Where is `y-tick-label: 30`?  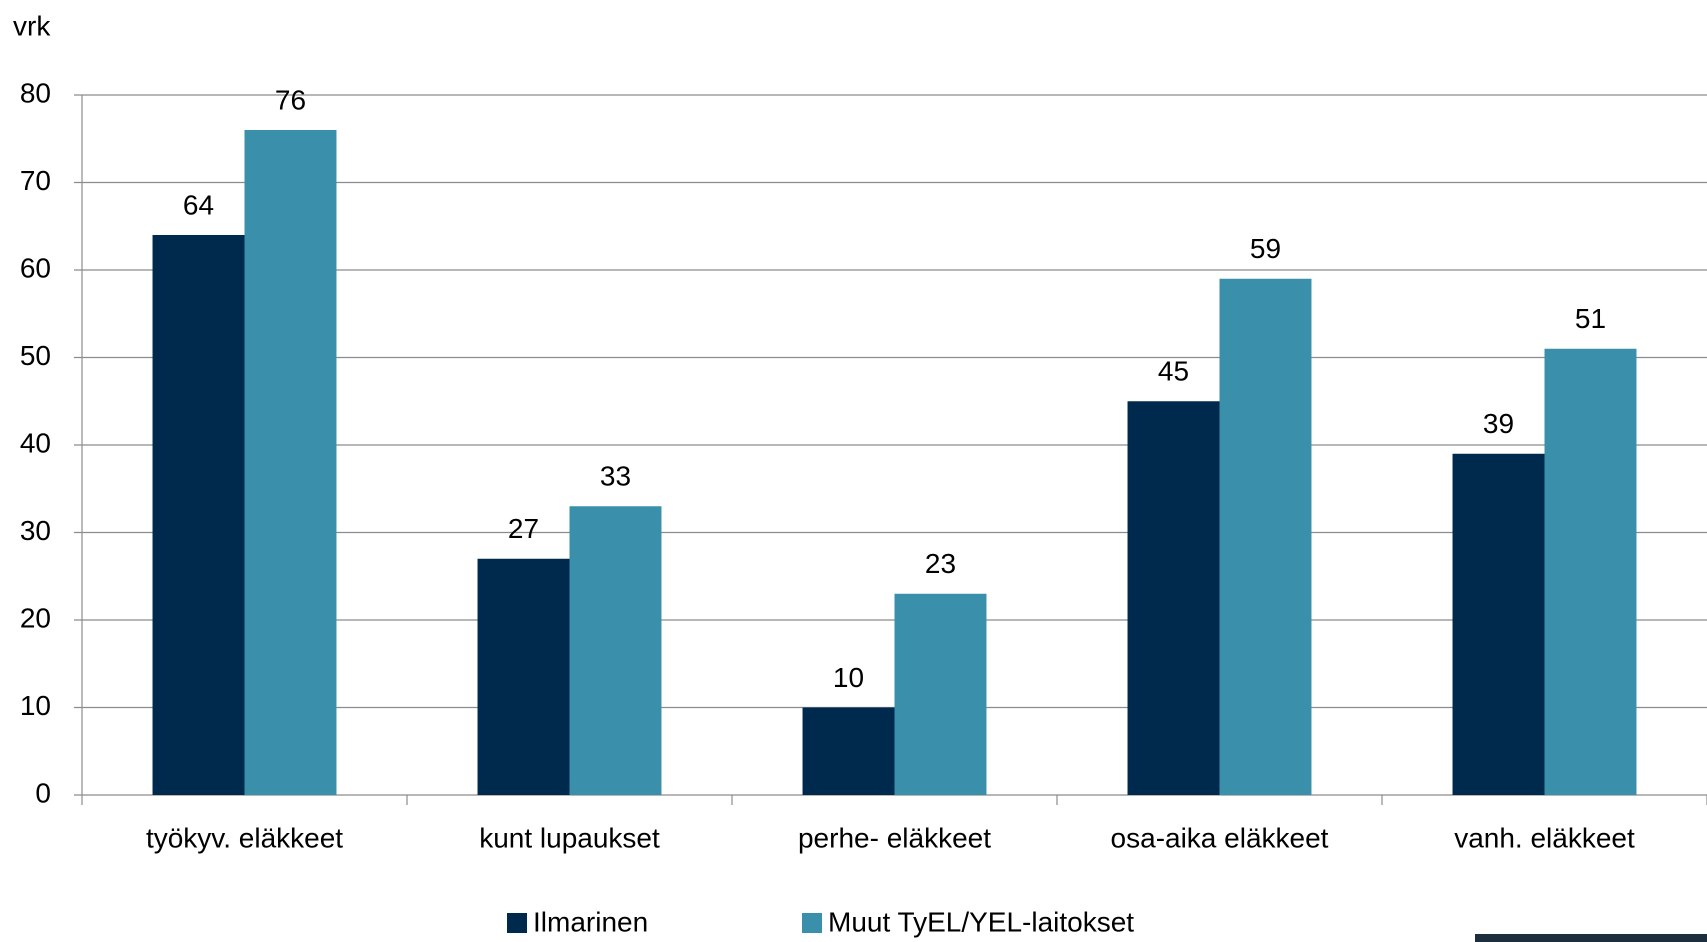 y-tick-label: 30 is located at coordinates (35, 530).